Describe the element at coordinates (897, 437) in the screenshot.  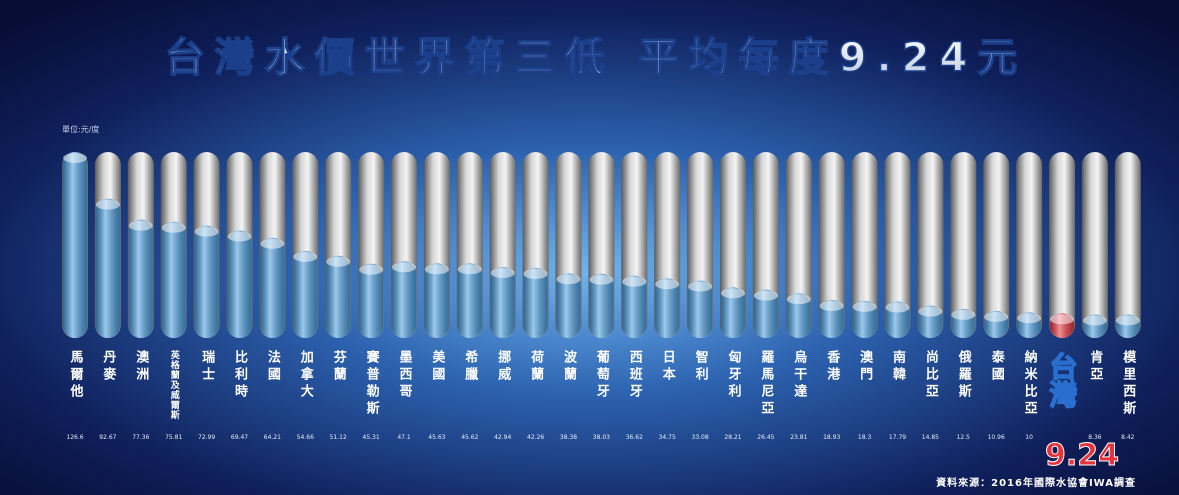
I see `value-label: 17.79` at that location.